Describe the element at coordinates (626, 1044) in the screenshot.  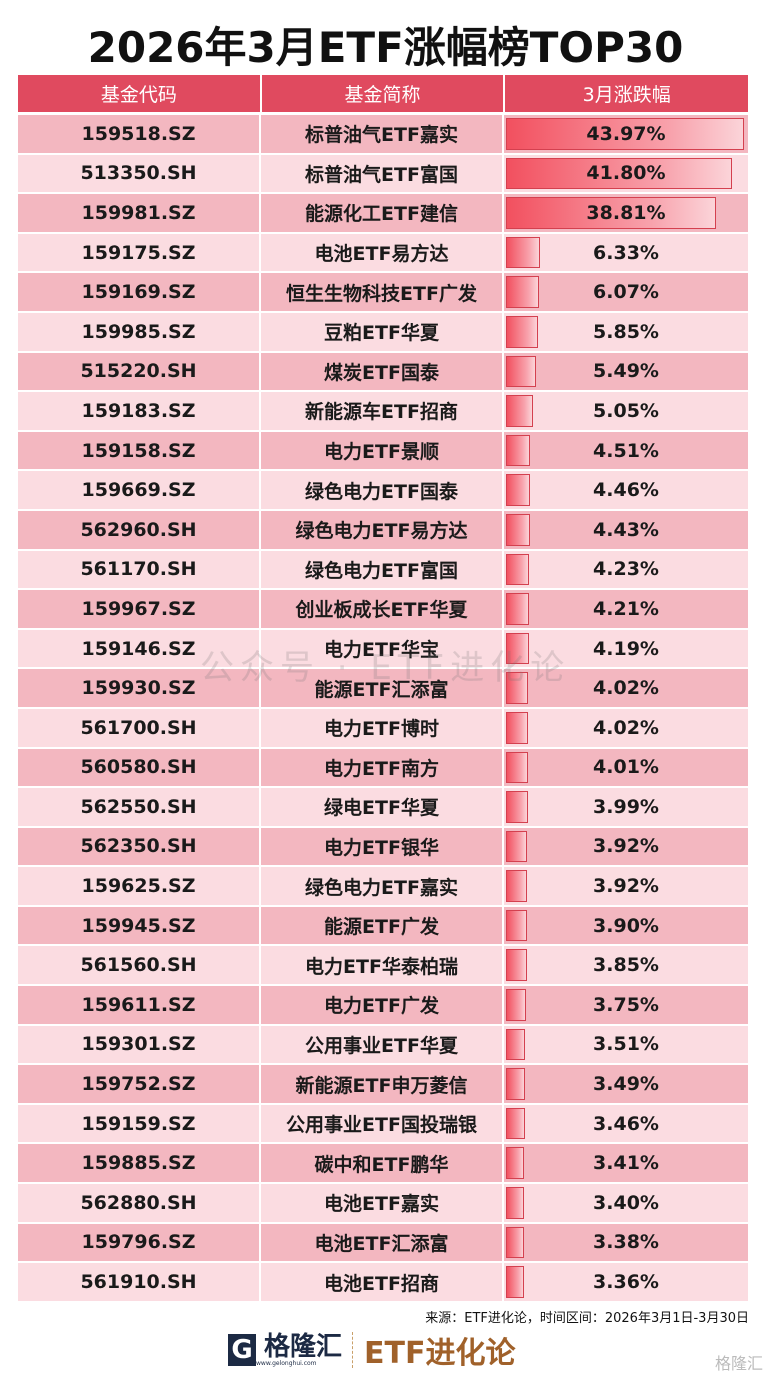
I see `change-value: 3.51%` at that location.